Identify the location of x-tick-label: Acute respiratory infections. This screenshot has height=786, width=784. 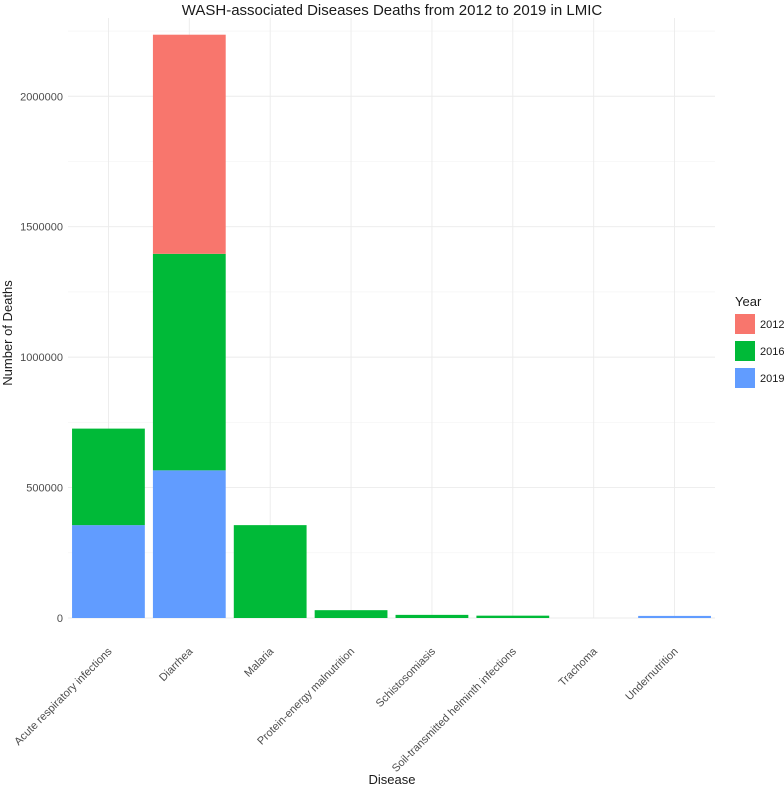
(63, 696).